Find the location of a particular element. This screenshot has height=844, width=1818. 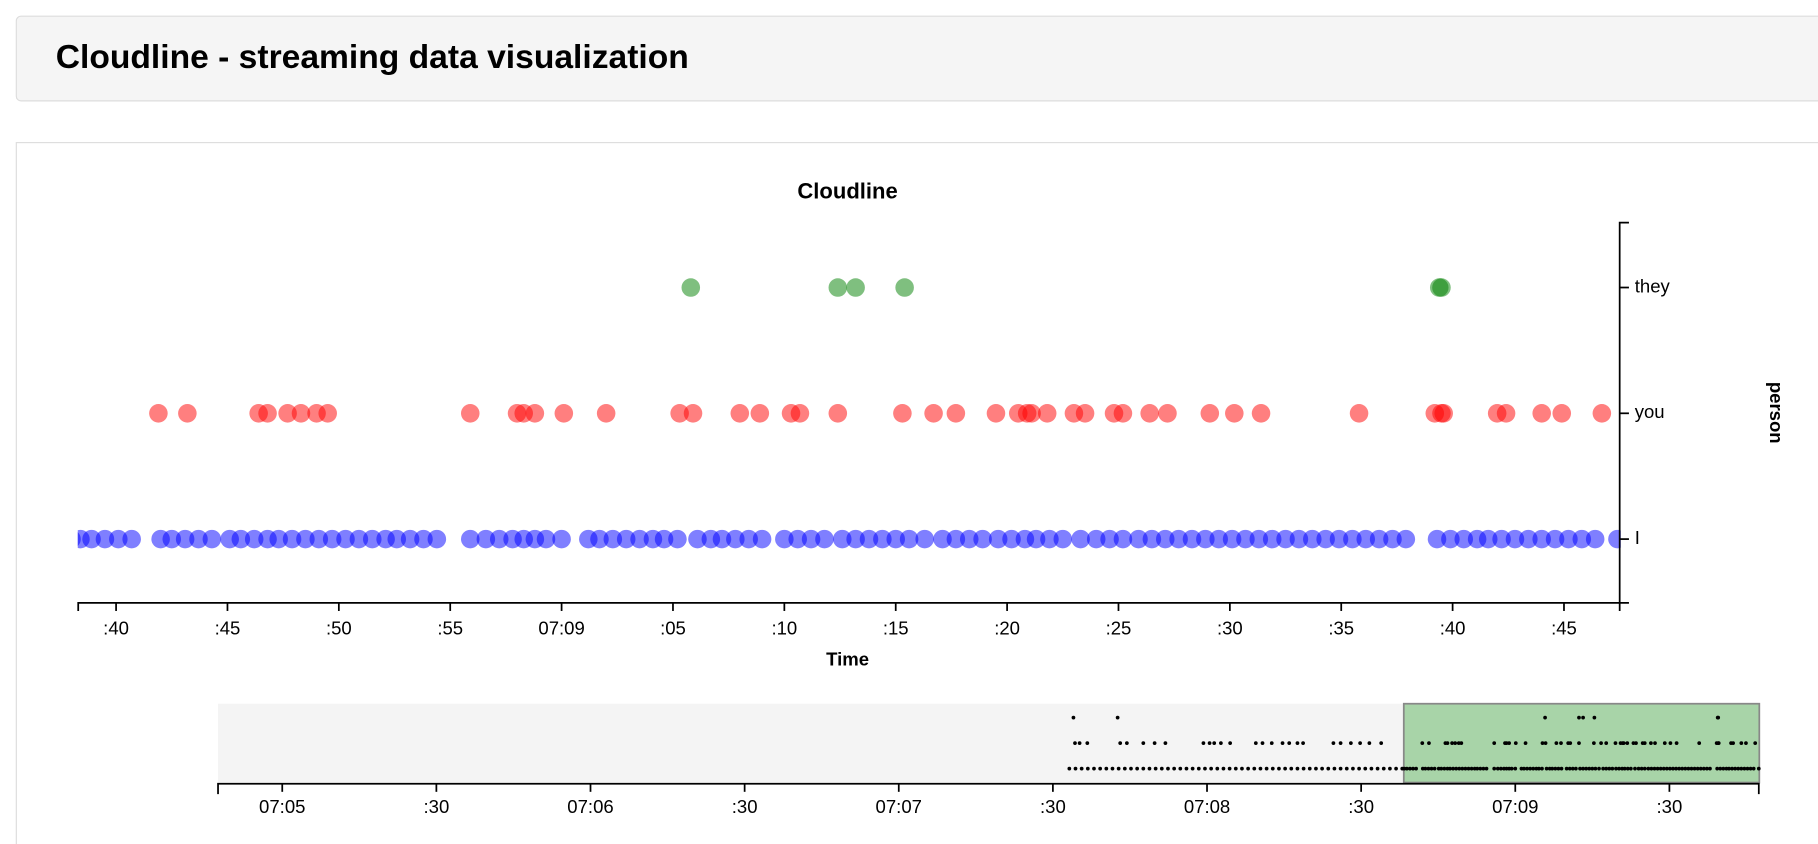

overview-x-tick-label: 07:09 is located at coordinates (1515, 806).